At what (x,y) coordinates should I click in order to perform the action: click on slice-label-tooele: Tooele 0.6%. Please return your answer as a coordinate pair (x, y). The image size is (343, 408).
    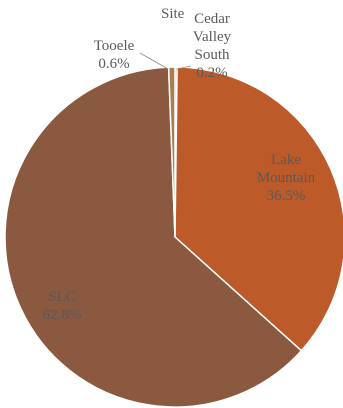
    Looking at the image, I should click on (114, 55).